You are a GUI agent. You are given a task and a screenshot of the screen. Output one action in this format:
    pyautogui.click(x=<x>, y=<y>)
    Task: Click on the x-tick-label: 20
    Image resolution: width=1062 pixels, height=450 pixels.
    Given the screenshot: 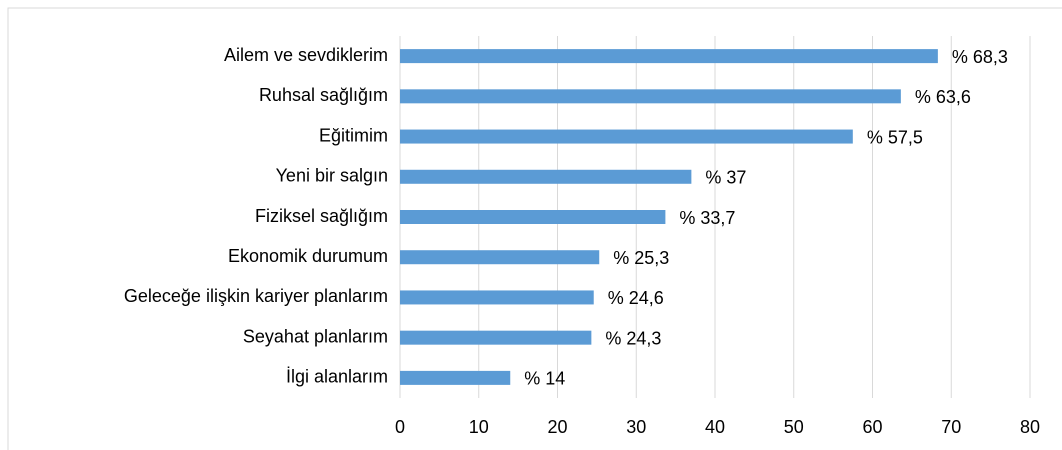 What is the action you would take?
    pyautogui.click(x=557, y=427)
    